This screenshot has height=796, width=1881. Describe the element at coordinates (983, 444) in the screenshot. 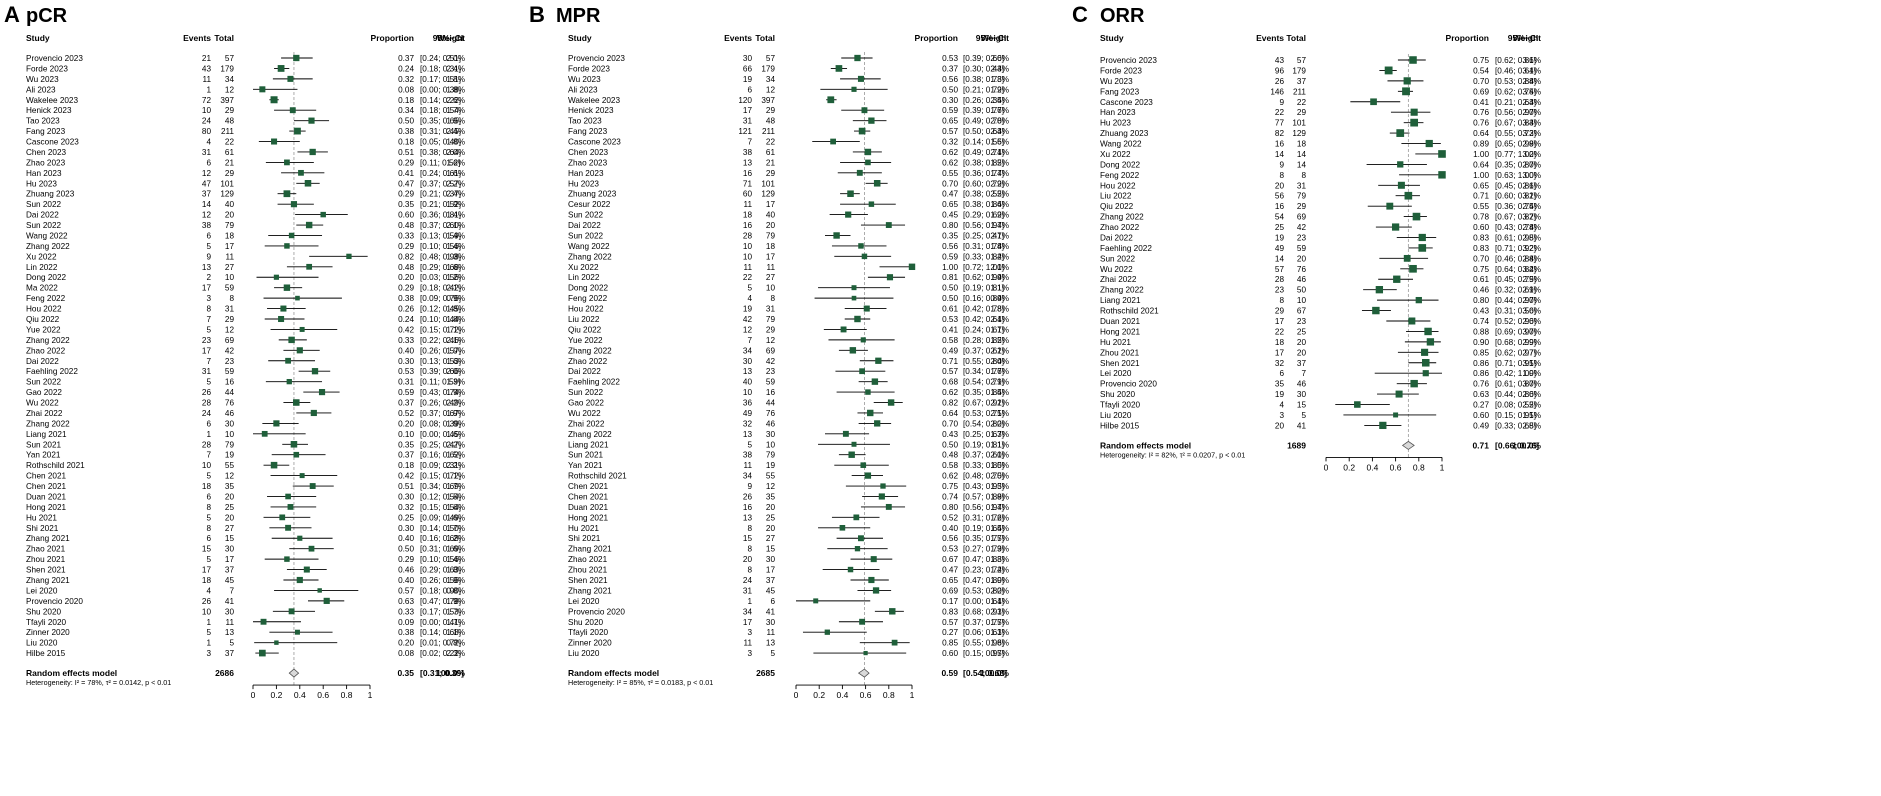

I see `study-ci: [0.19; 0.81]` at that location.